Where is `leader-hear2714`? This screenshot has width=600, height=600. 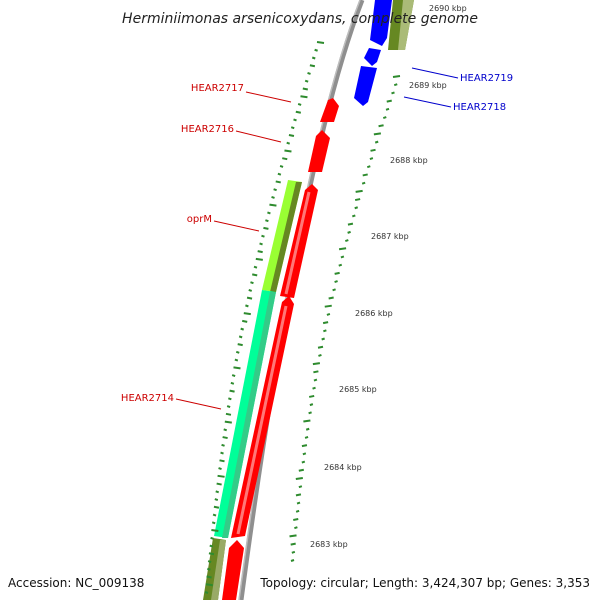 leader-hear2714 is located at coordinates (198, 404).